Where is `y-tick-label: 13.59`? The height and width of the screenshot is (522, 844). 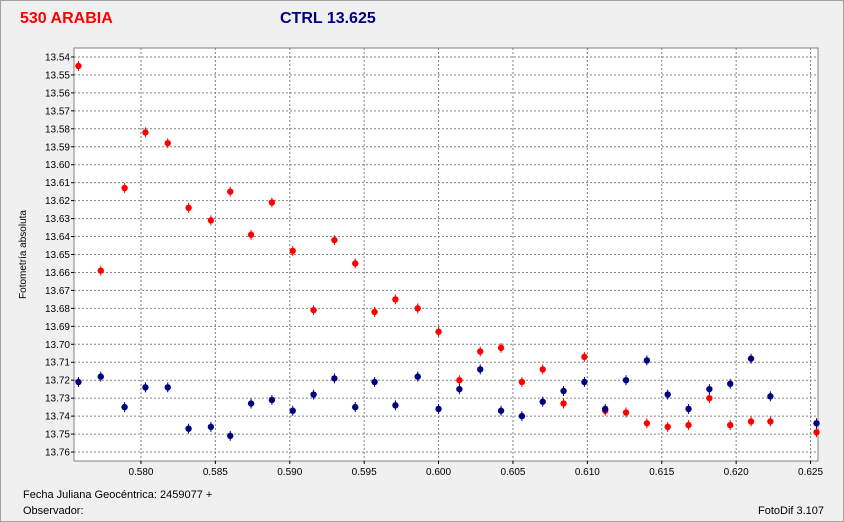 y-tick-label: 13.59 is located at coordinates (57, 147).